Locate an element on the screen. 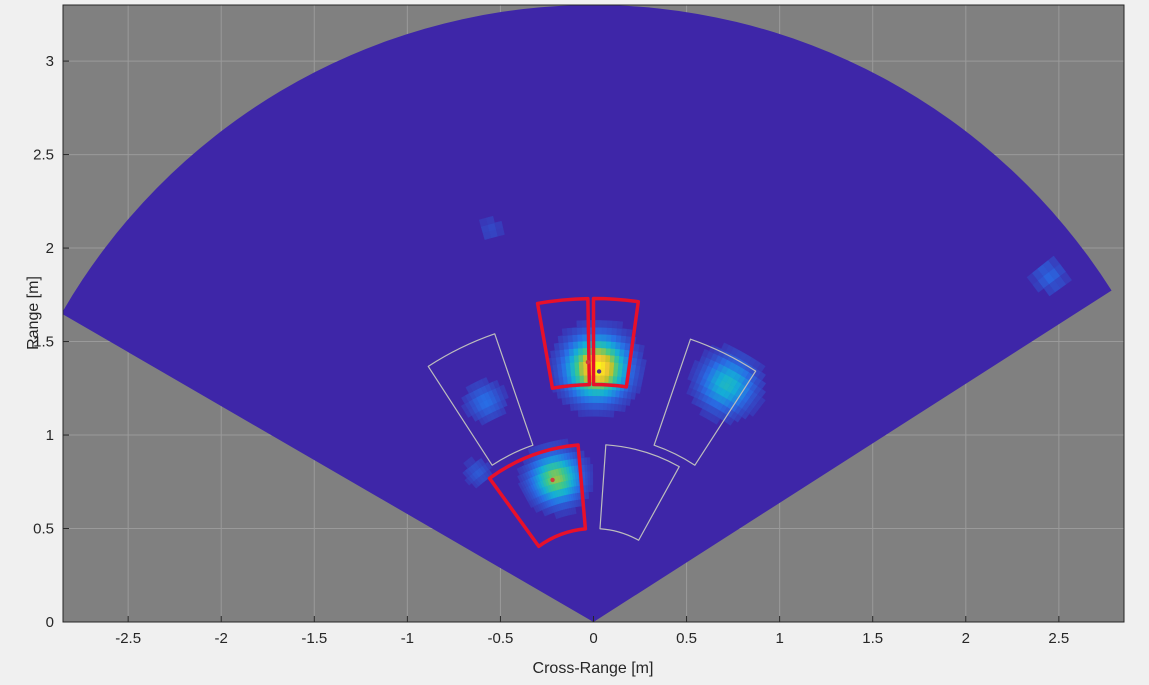 The image size is (1149, 685). x-tick-label: 0 is located at coordinates (593, 638).